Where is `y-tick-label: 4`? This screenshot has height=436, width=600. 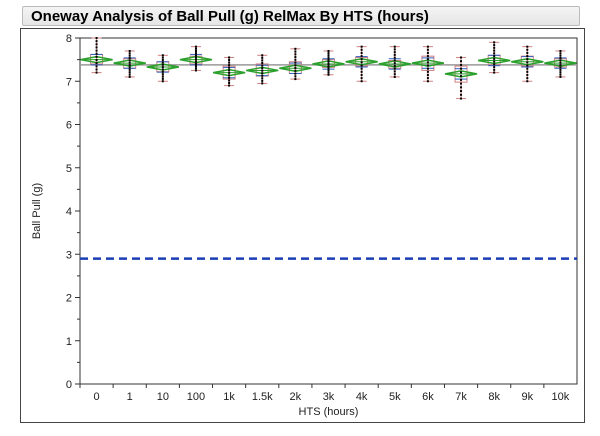
y-tick-label: 4 is located at coordinates (69, 212).